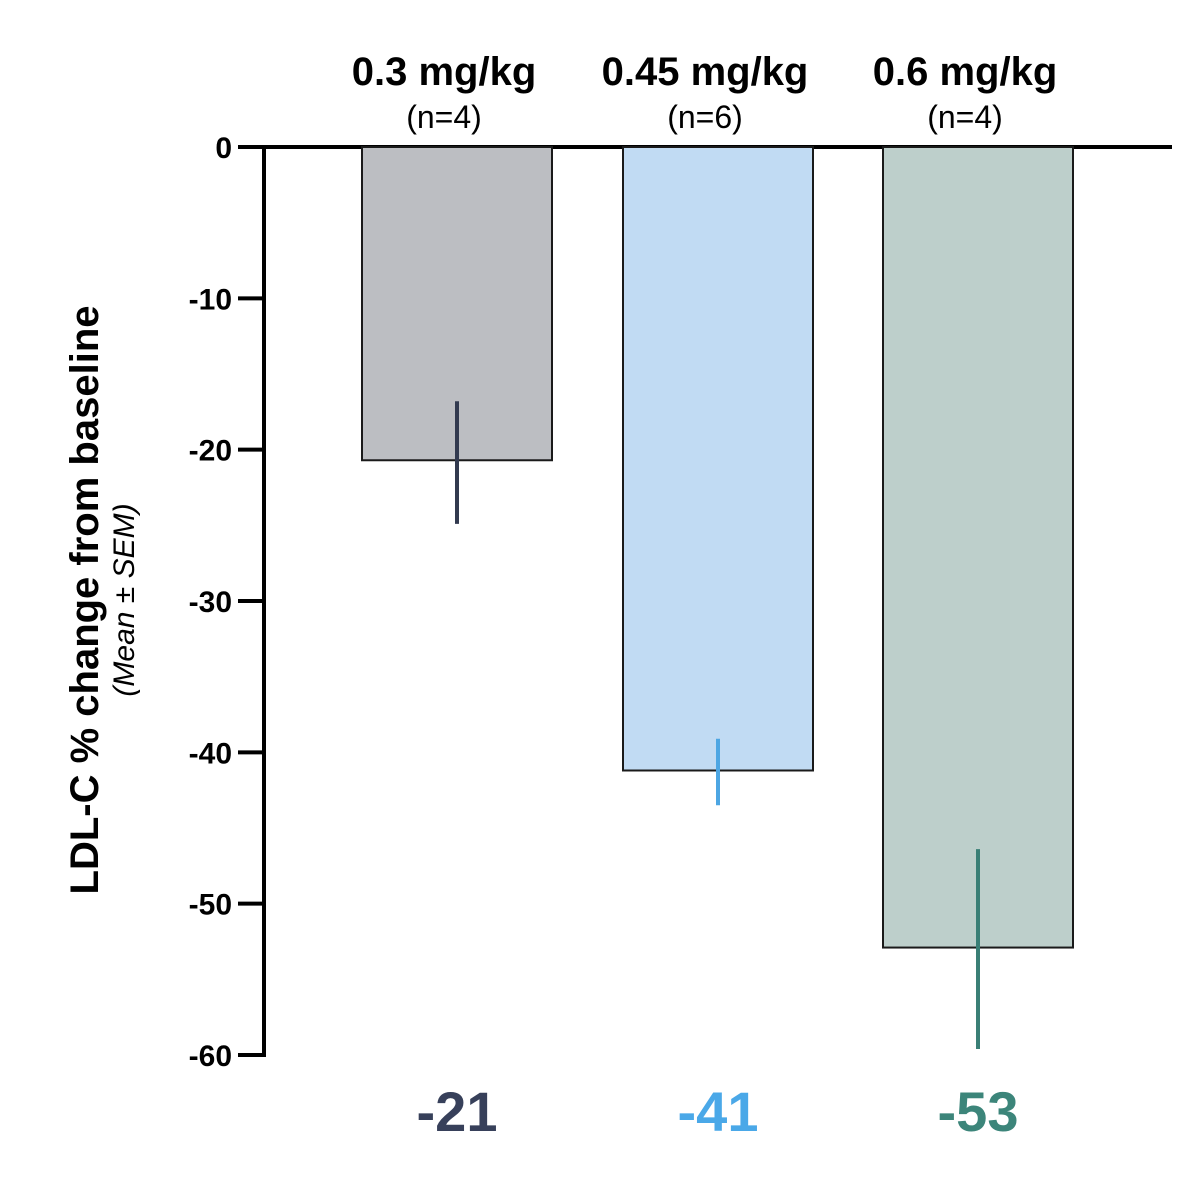 This screenshot has width=1200, height=1183. Describe the element at coordinates (210, 602) in the screenshot. I see `y-tick-label: -30` at that location.